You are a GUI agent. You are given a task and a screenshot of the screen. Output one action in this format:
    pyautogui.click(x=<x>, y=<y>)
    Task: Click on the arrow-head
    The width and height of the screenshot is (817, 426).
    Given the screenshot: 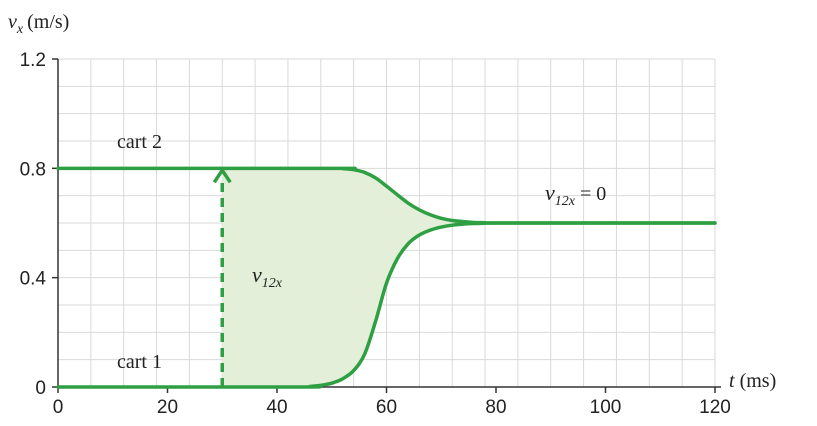 What is the action you would take?
    pyautogui.click(x=222, y=175)
    